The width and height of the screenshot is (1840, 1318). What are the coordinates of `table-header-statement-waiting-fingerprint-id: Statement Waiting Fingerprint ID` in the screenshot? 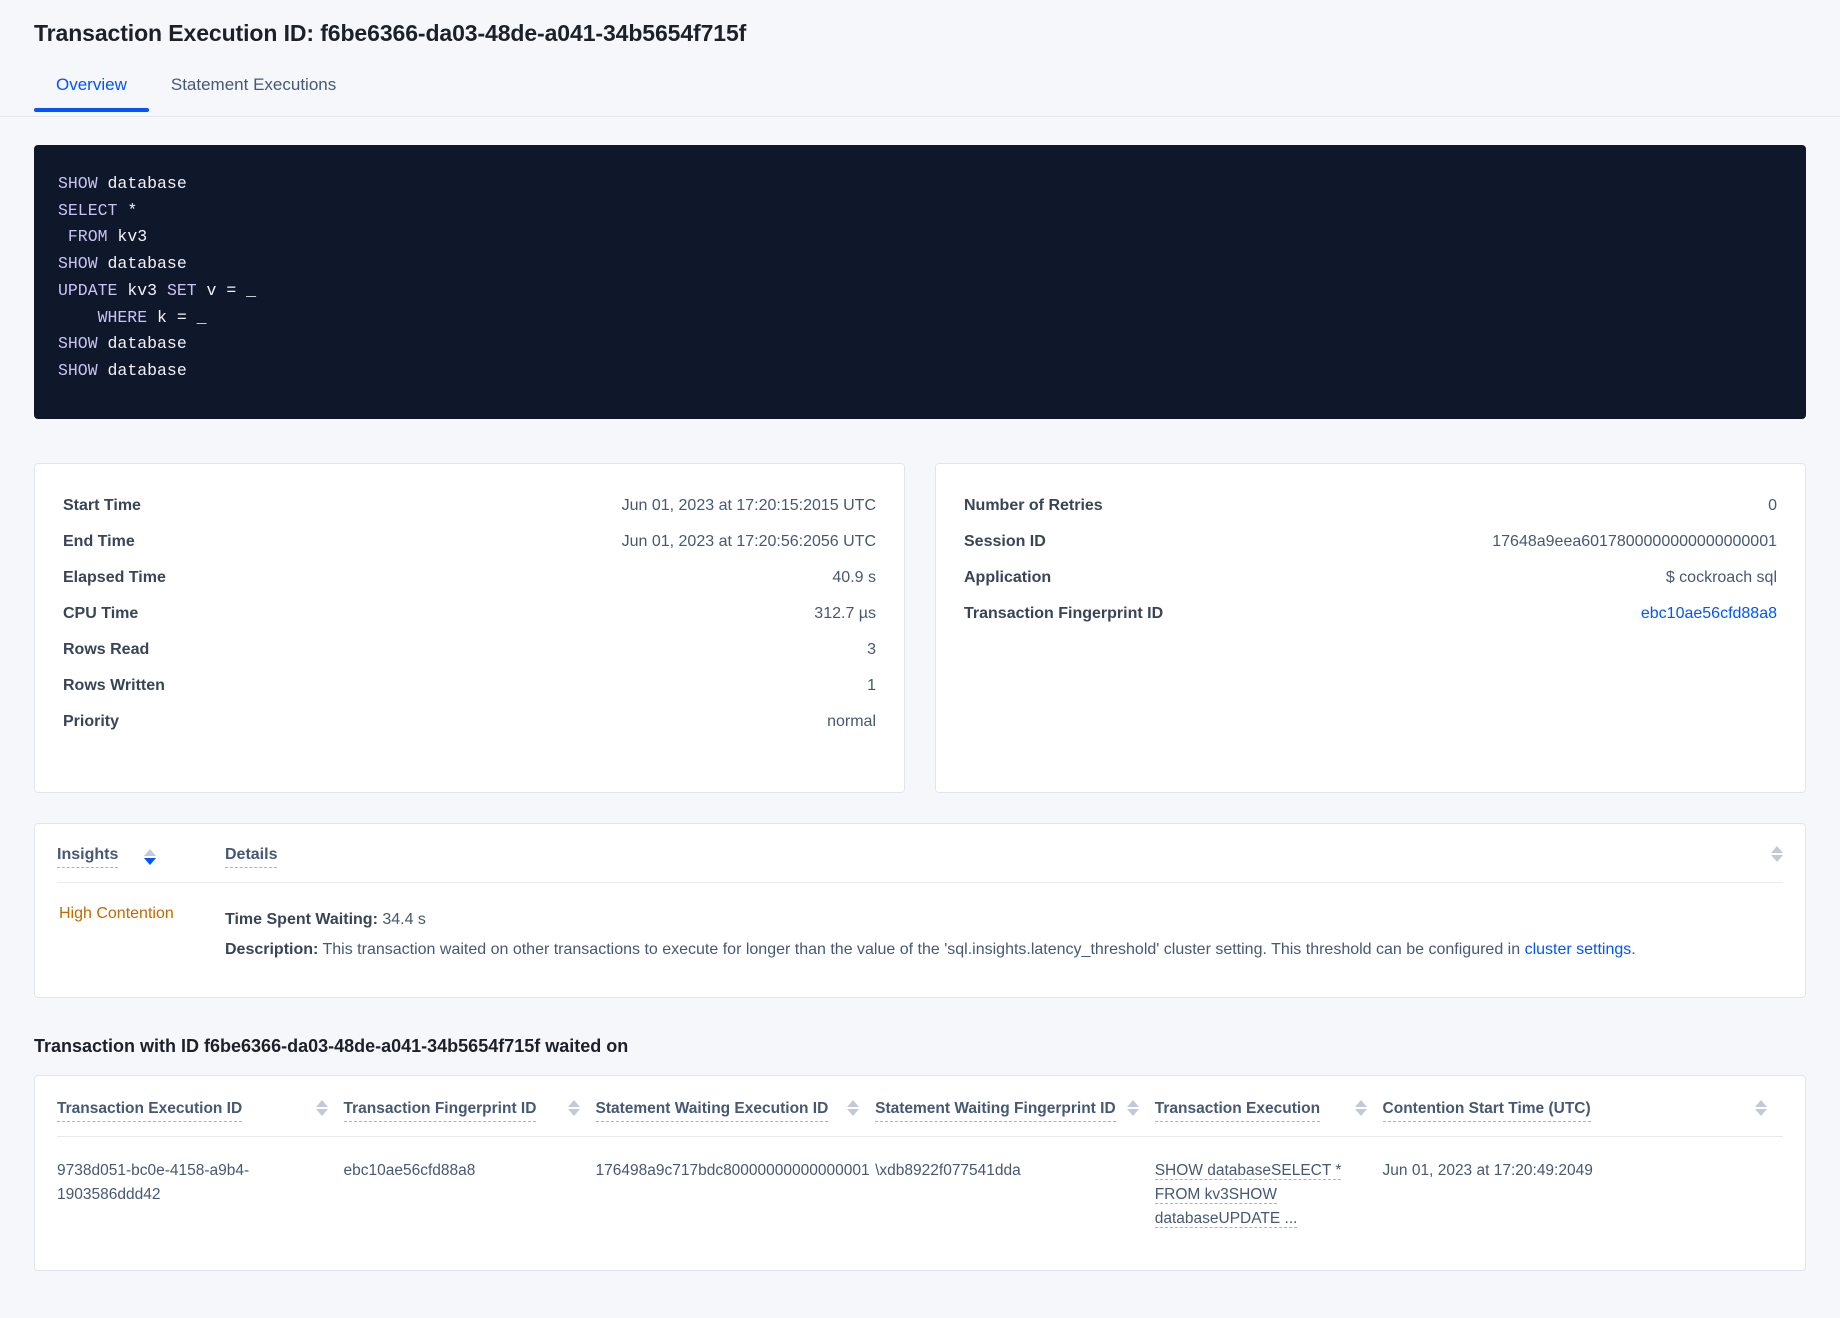 It's located at (1015, 1106).